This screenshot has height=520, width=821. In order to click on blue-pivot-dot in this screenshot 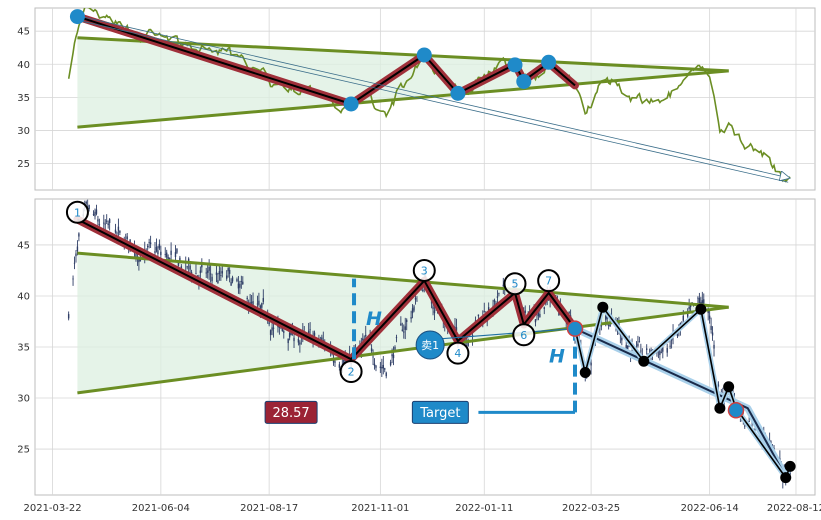, I will do `click(575, 328)`.